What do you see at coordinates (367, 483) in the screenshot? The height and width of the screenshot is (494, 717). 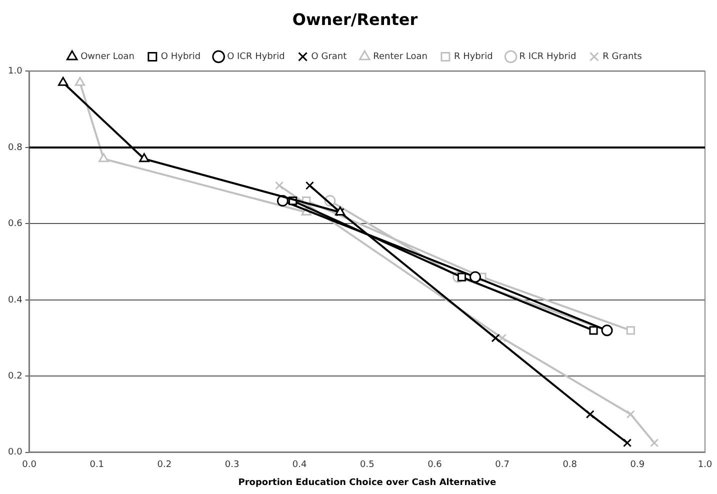 I see `x-axis-title: Proportion Education Choice over Cash Alternative` at bounding box center [367, 483].